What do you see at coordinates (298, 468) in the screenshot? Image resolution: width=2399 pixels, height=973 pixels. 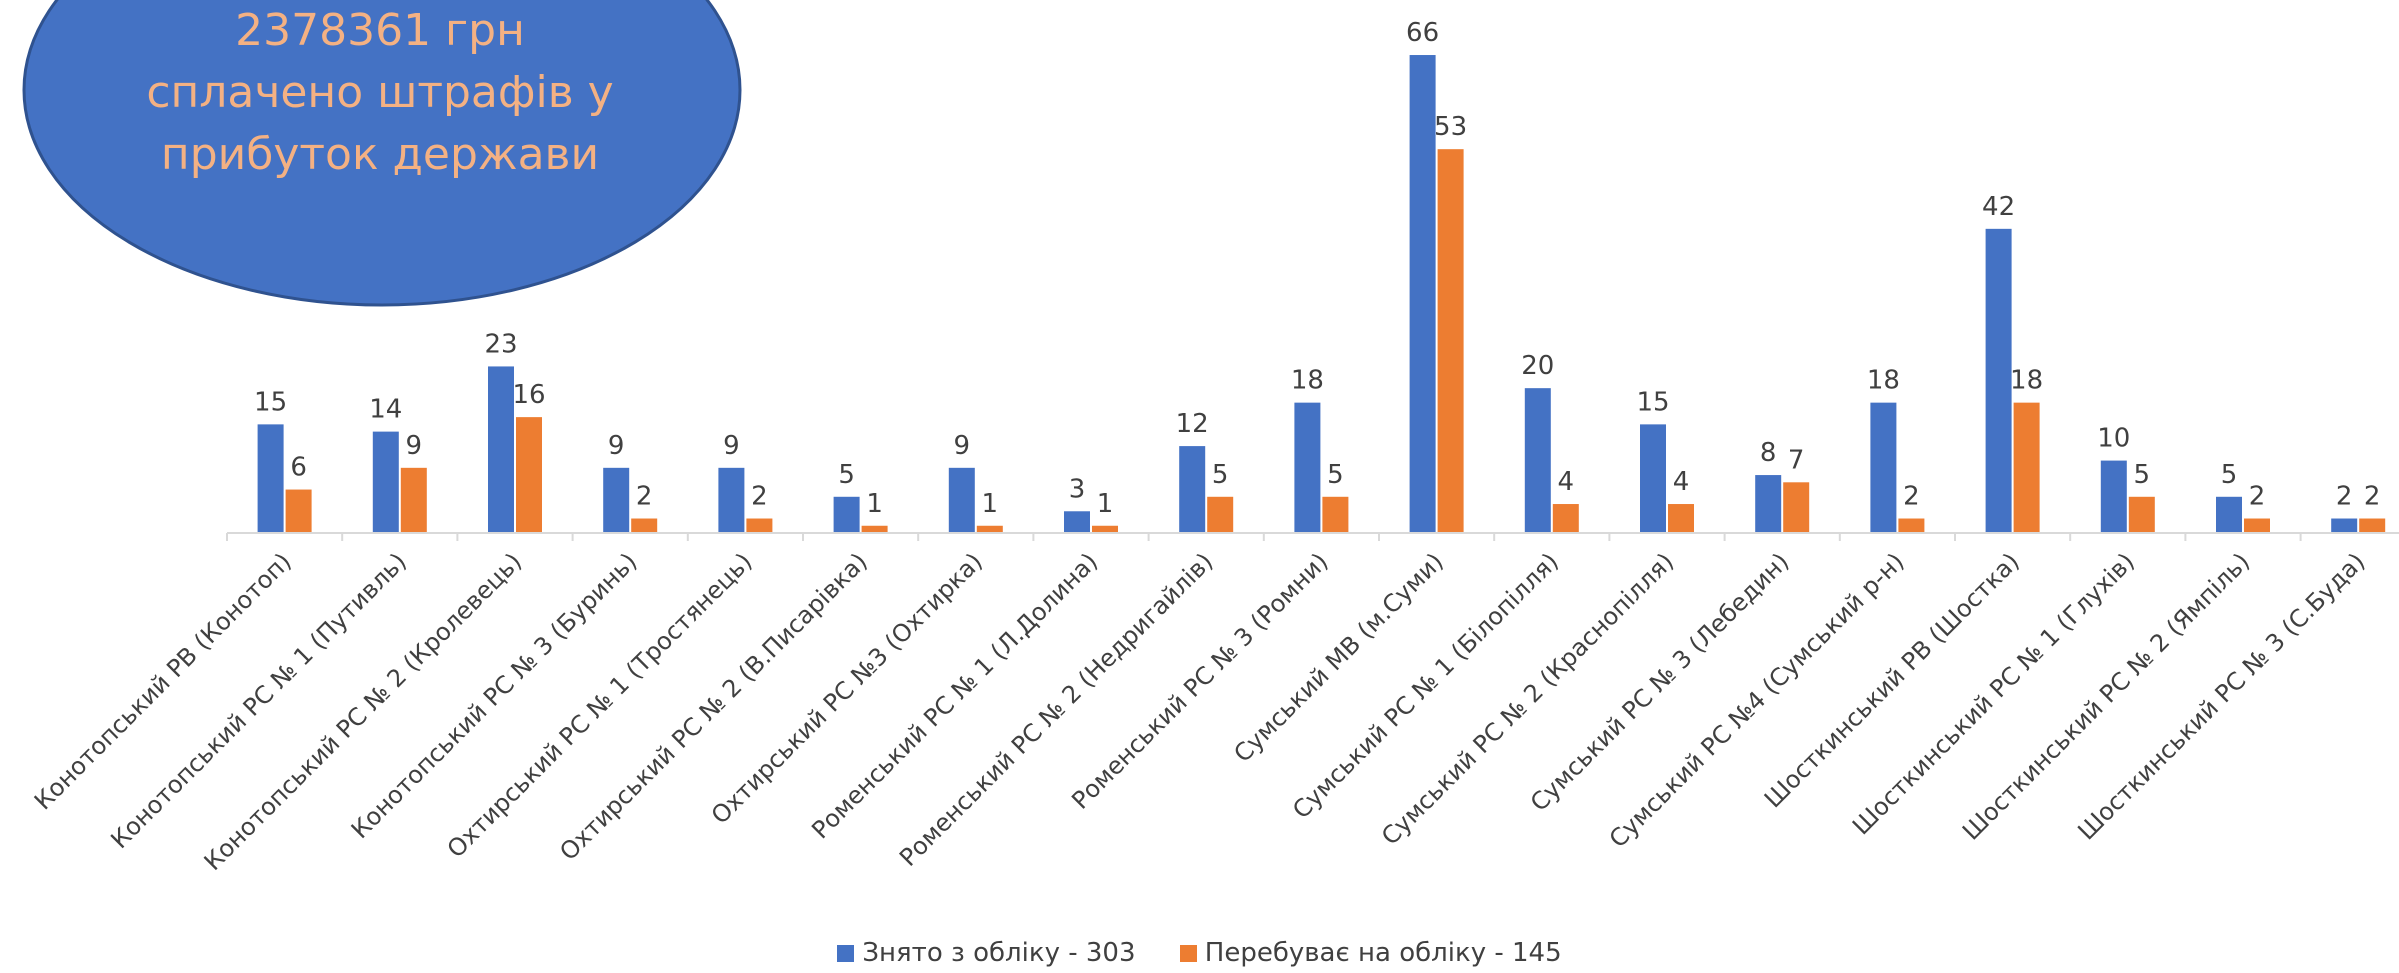 I see `data-label: 6` at bounding box center [298, 468].